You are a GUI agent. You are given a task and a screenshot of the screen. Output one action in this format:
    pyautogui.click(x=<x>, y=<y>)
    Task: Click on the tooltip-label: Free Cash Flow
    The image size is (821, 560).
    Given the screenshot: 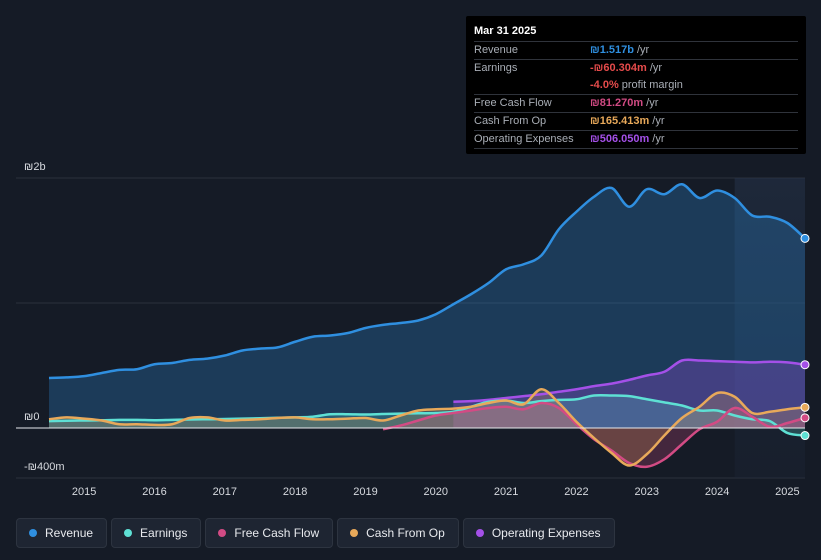 What is the action you would take?
    pyautogui.click(x=513, y=103)
    